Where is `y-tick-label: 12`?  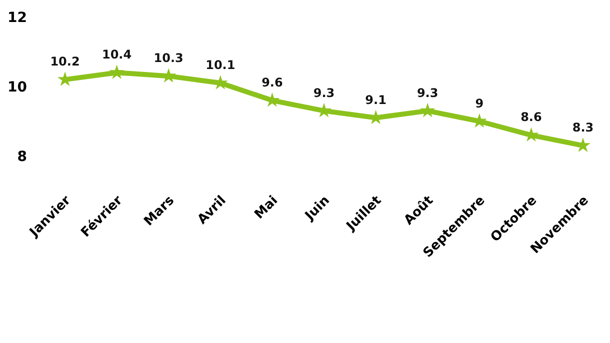 y-tick-label: 12 is located at coordinates (17, 18).